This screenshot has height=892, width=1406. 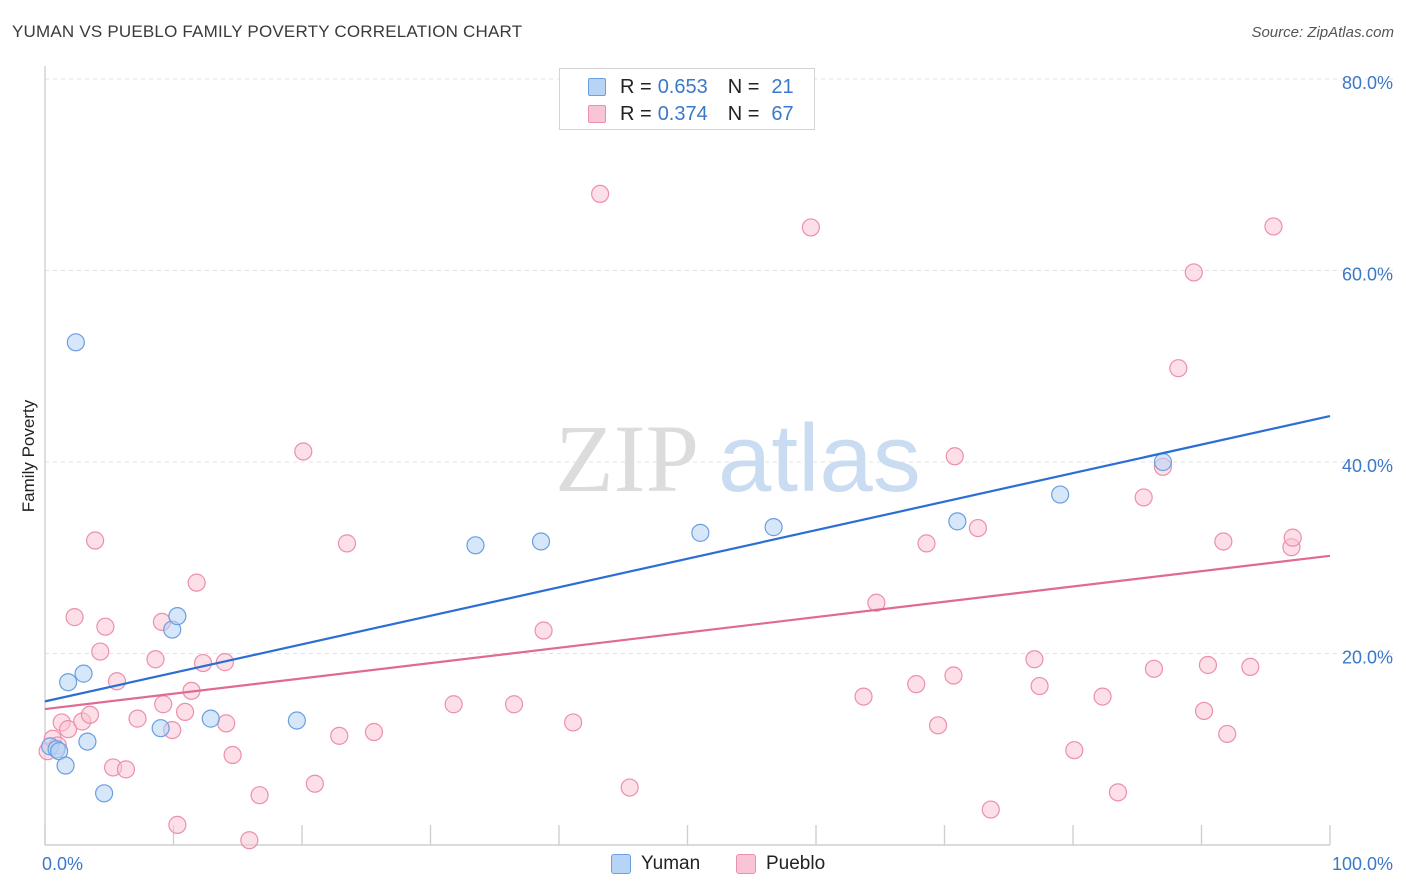 I want to click on legend-row-yuman: R = 0.653 N = 21, so click(x=691, y=87).